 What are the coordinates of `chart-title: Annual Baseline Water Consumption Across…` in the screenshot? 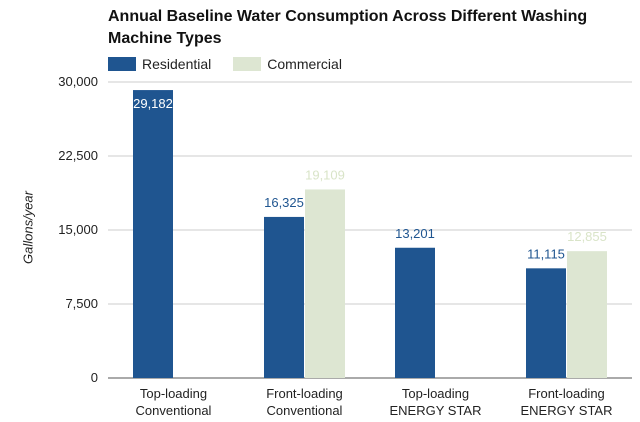 It's located at (348, 27).